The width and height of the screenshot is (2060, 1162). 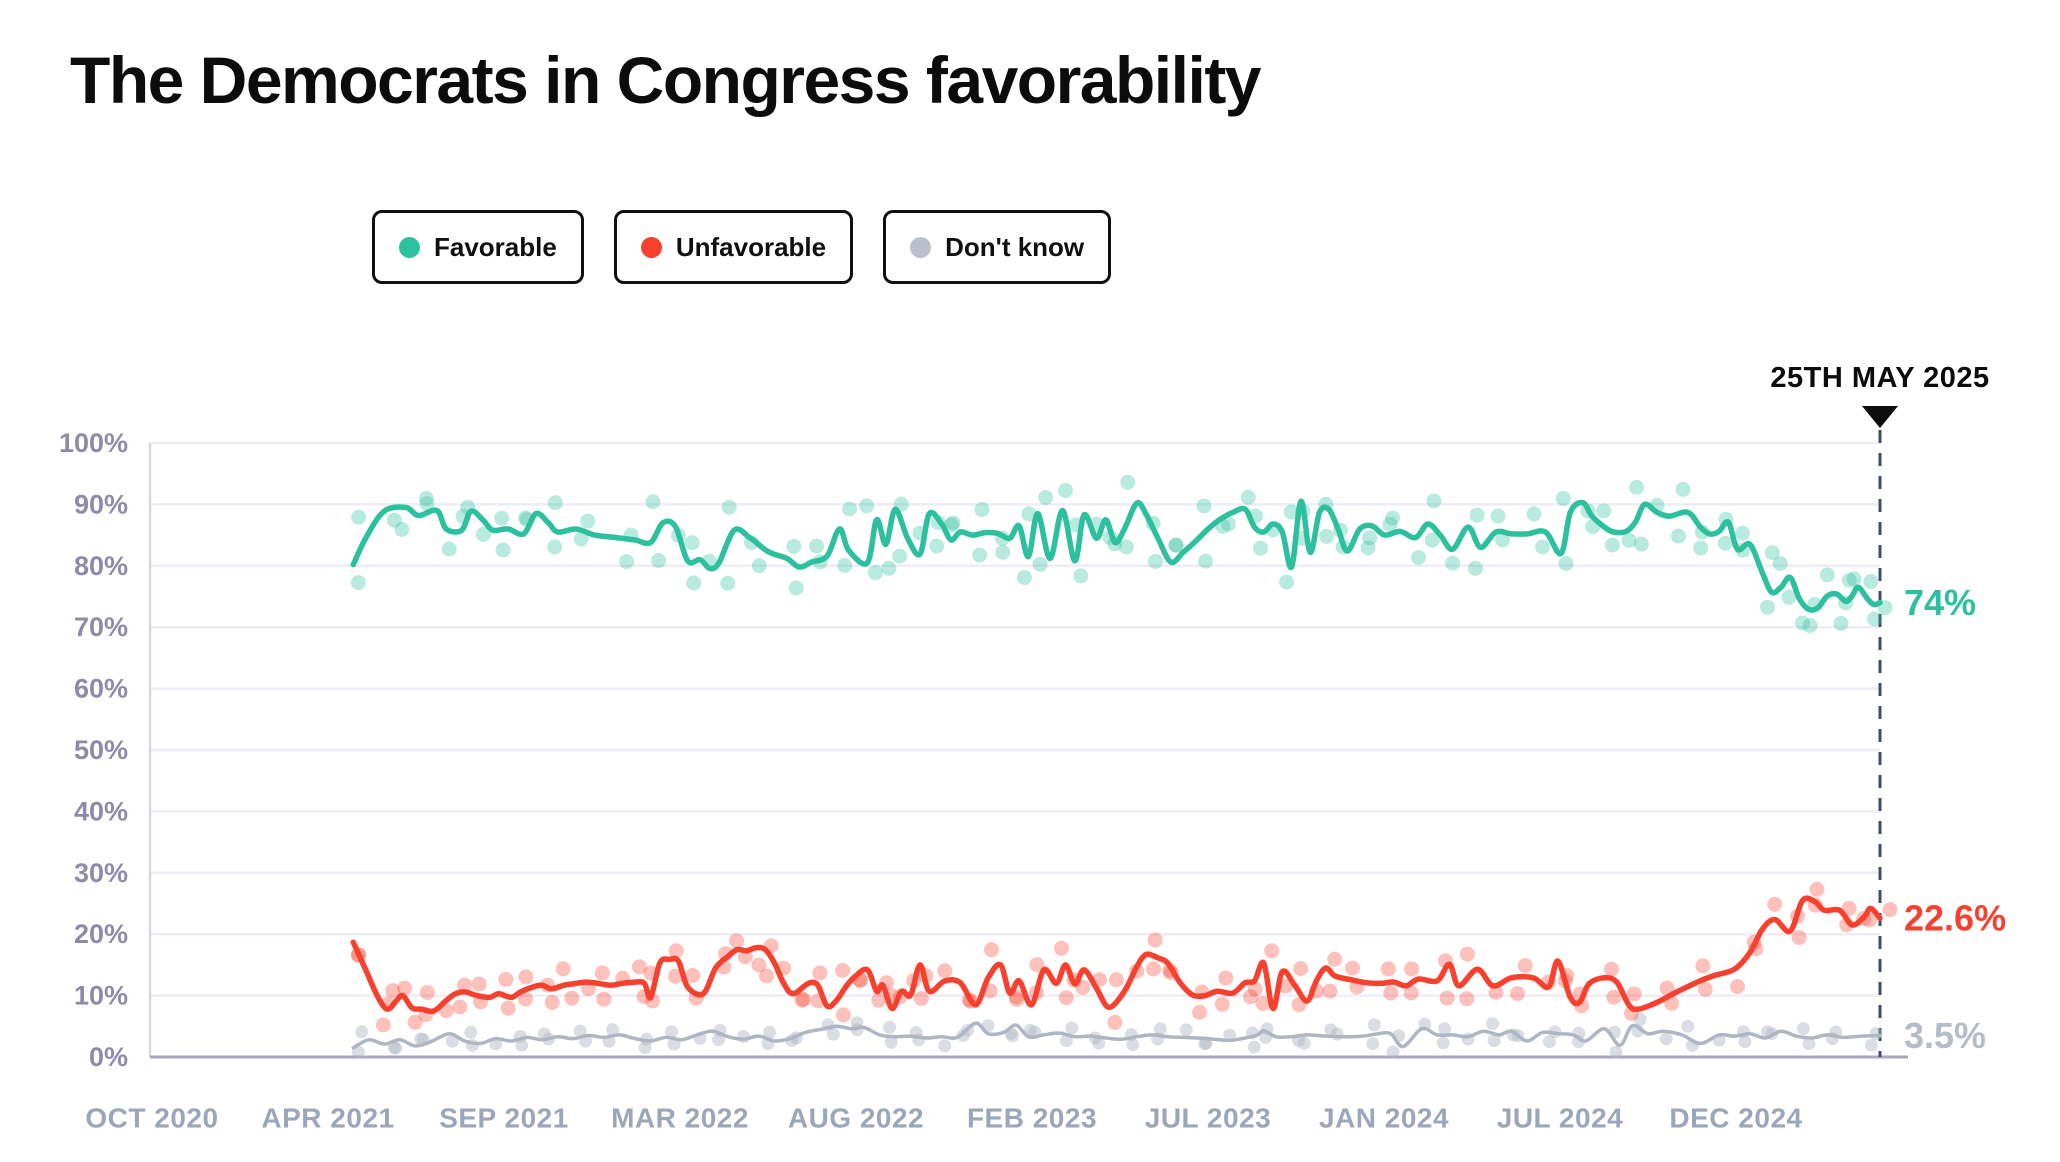 I want to click on current-date-marker-icon, so click(x=1880, y=417).